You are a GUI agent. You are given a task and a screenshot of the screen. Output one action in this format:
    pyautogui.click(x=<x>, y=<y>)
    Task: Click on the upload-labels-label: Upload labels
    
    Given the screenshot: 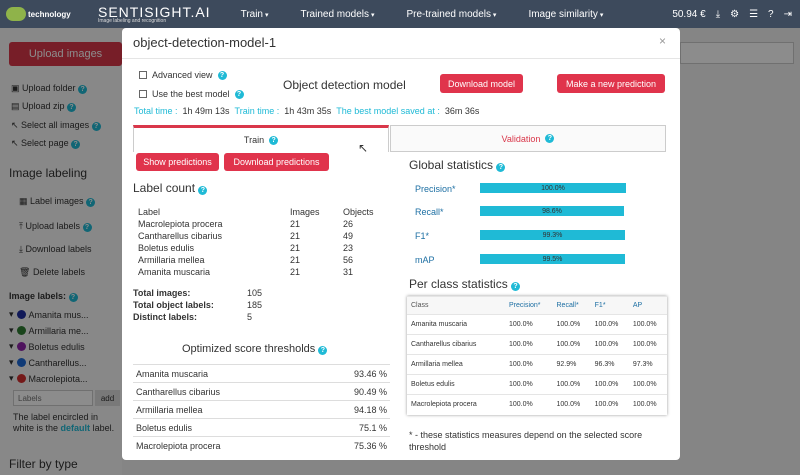 What is the action you would take?
    pyautogui.click(x=53, y=226)
    